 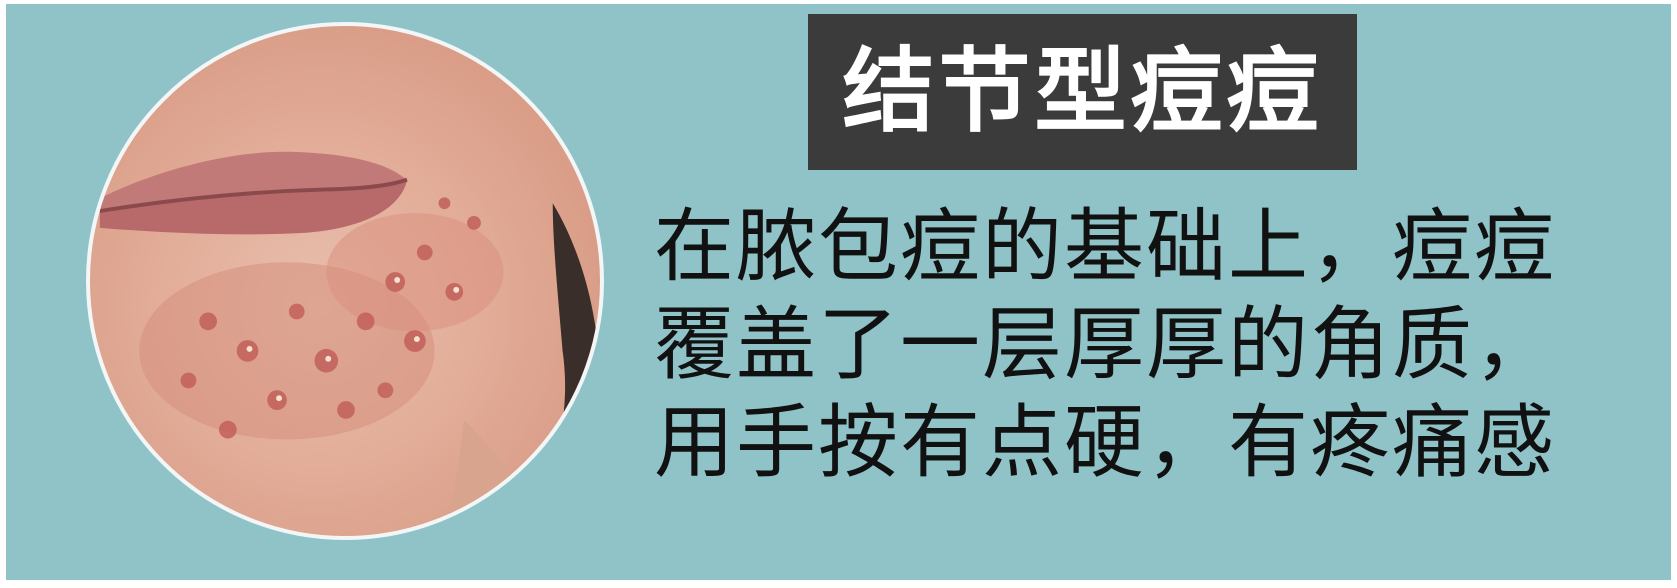 I want to click on page-title: 结节型痘痘, so click(x=1082, y=91).